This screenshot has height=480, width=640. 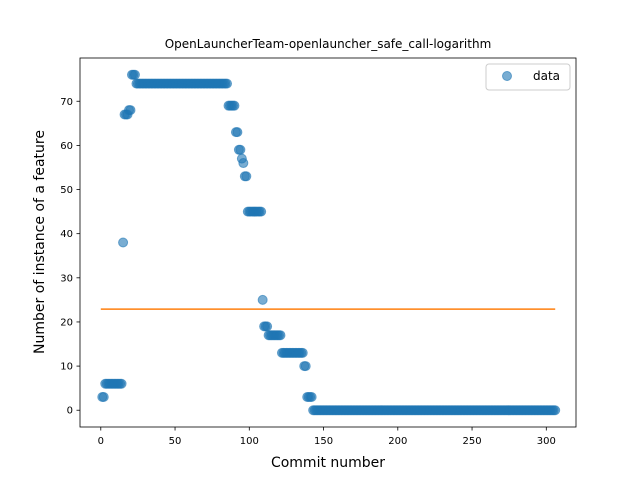 What do you see at coordinates (249, 441) in the screenshot?
I see `x-tick-label: 100` at bounding box center [249, 441].